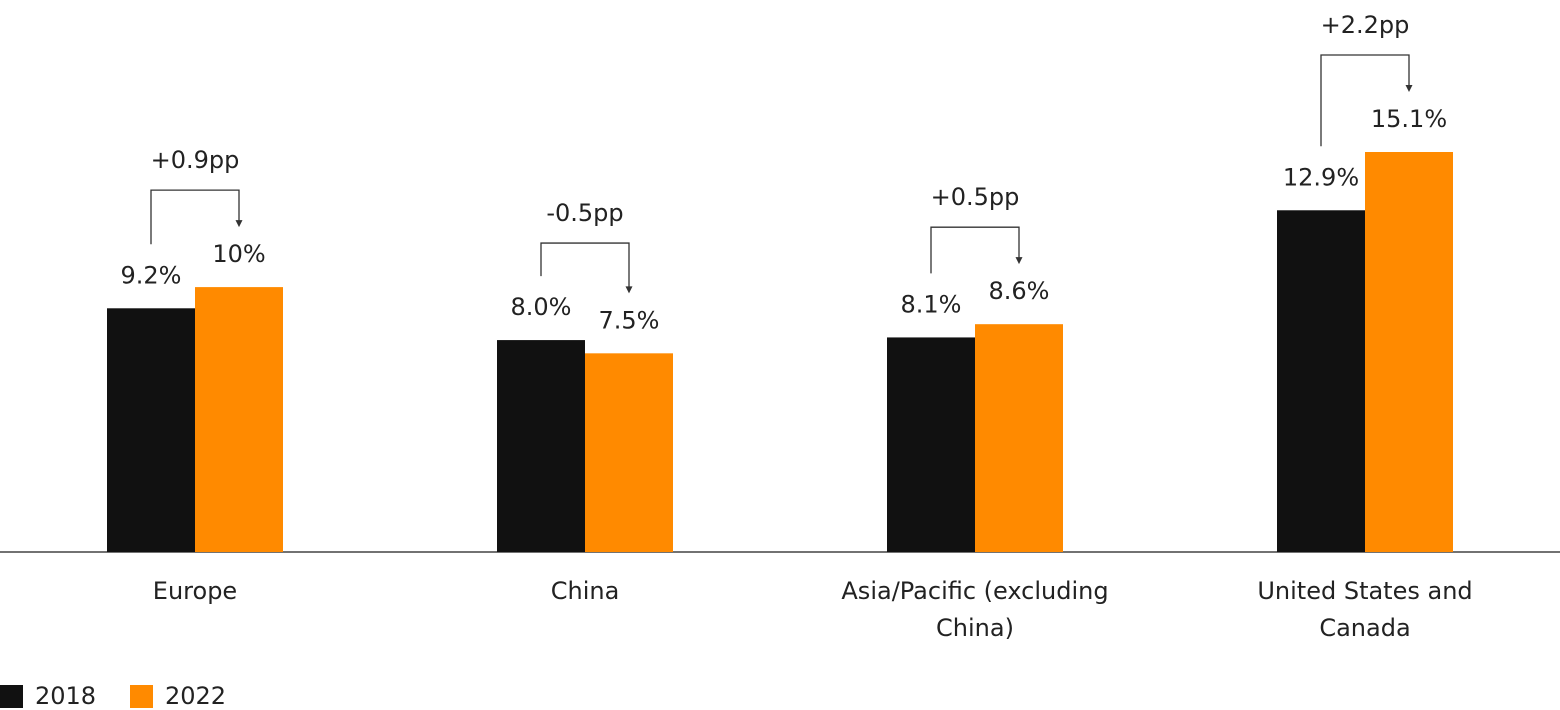 This screenshot has width=1560, height=710. What do you see at coordinates (585, 591) in the screenshot?
I see `category-label: China` at bounding box center [585, 591].